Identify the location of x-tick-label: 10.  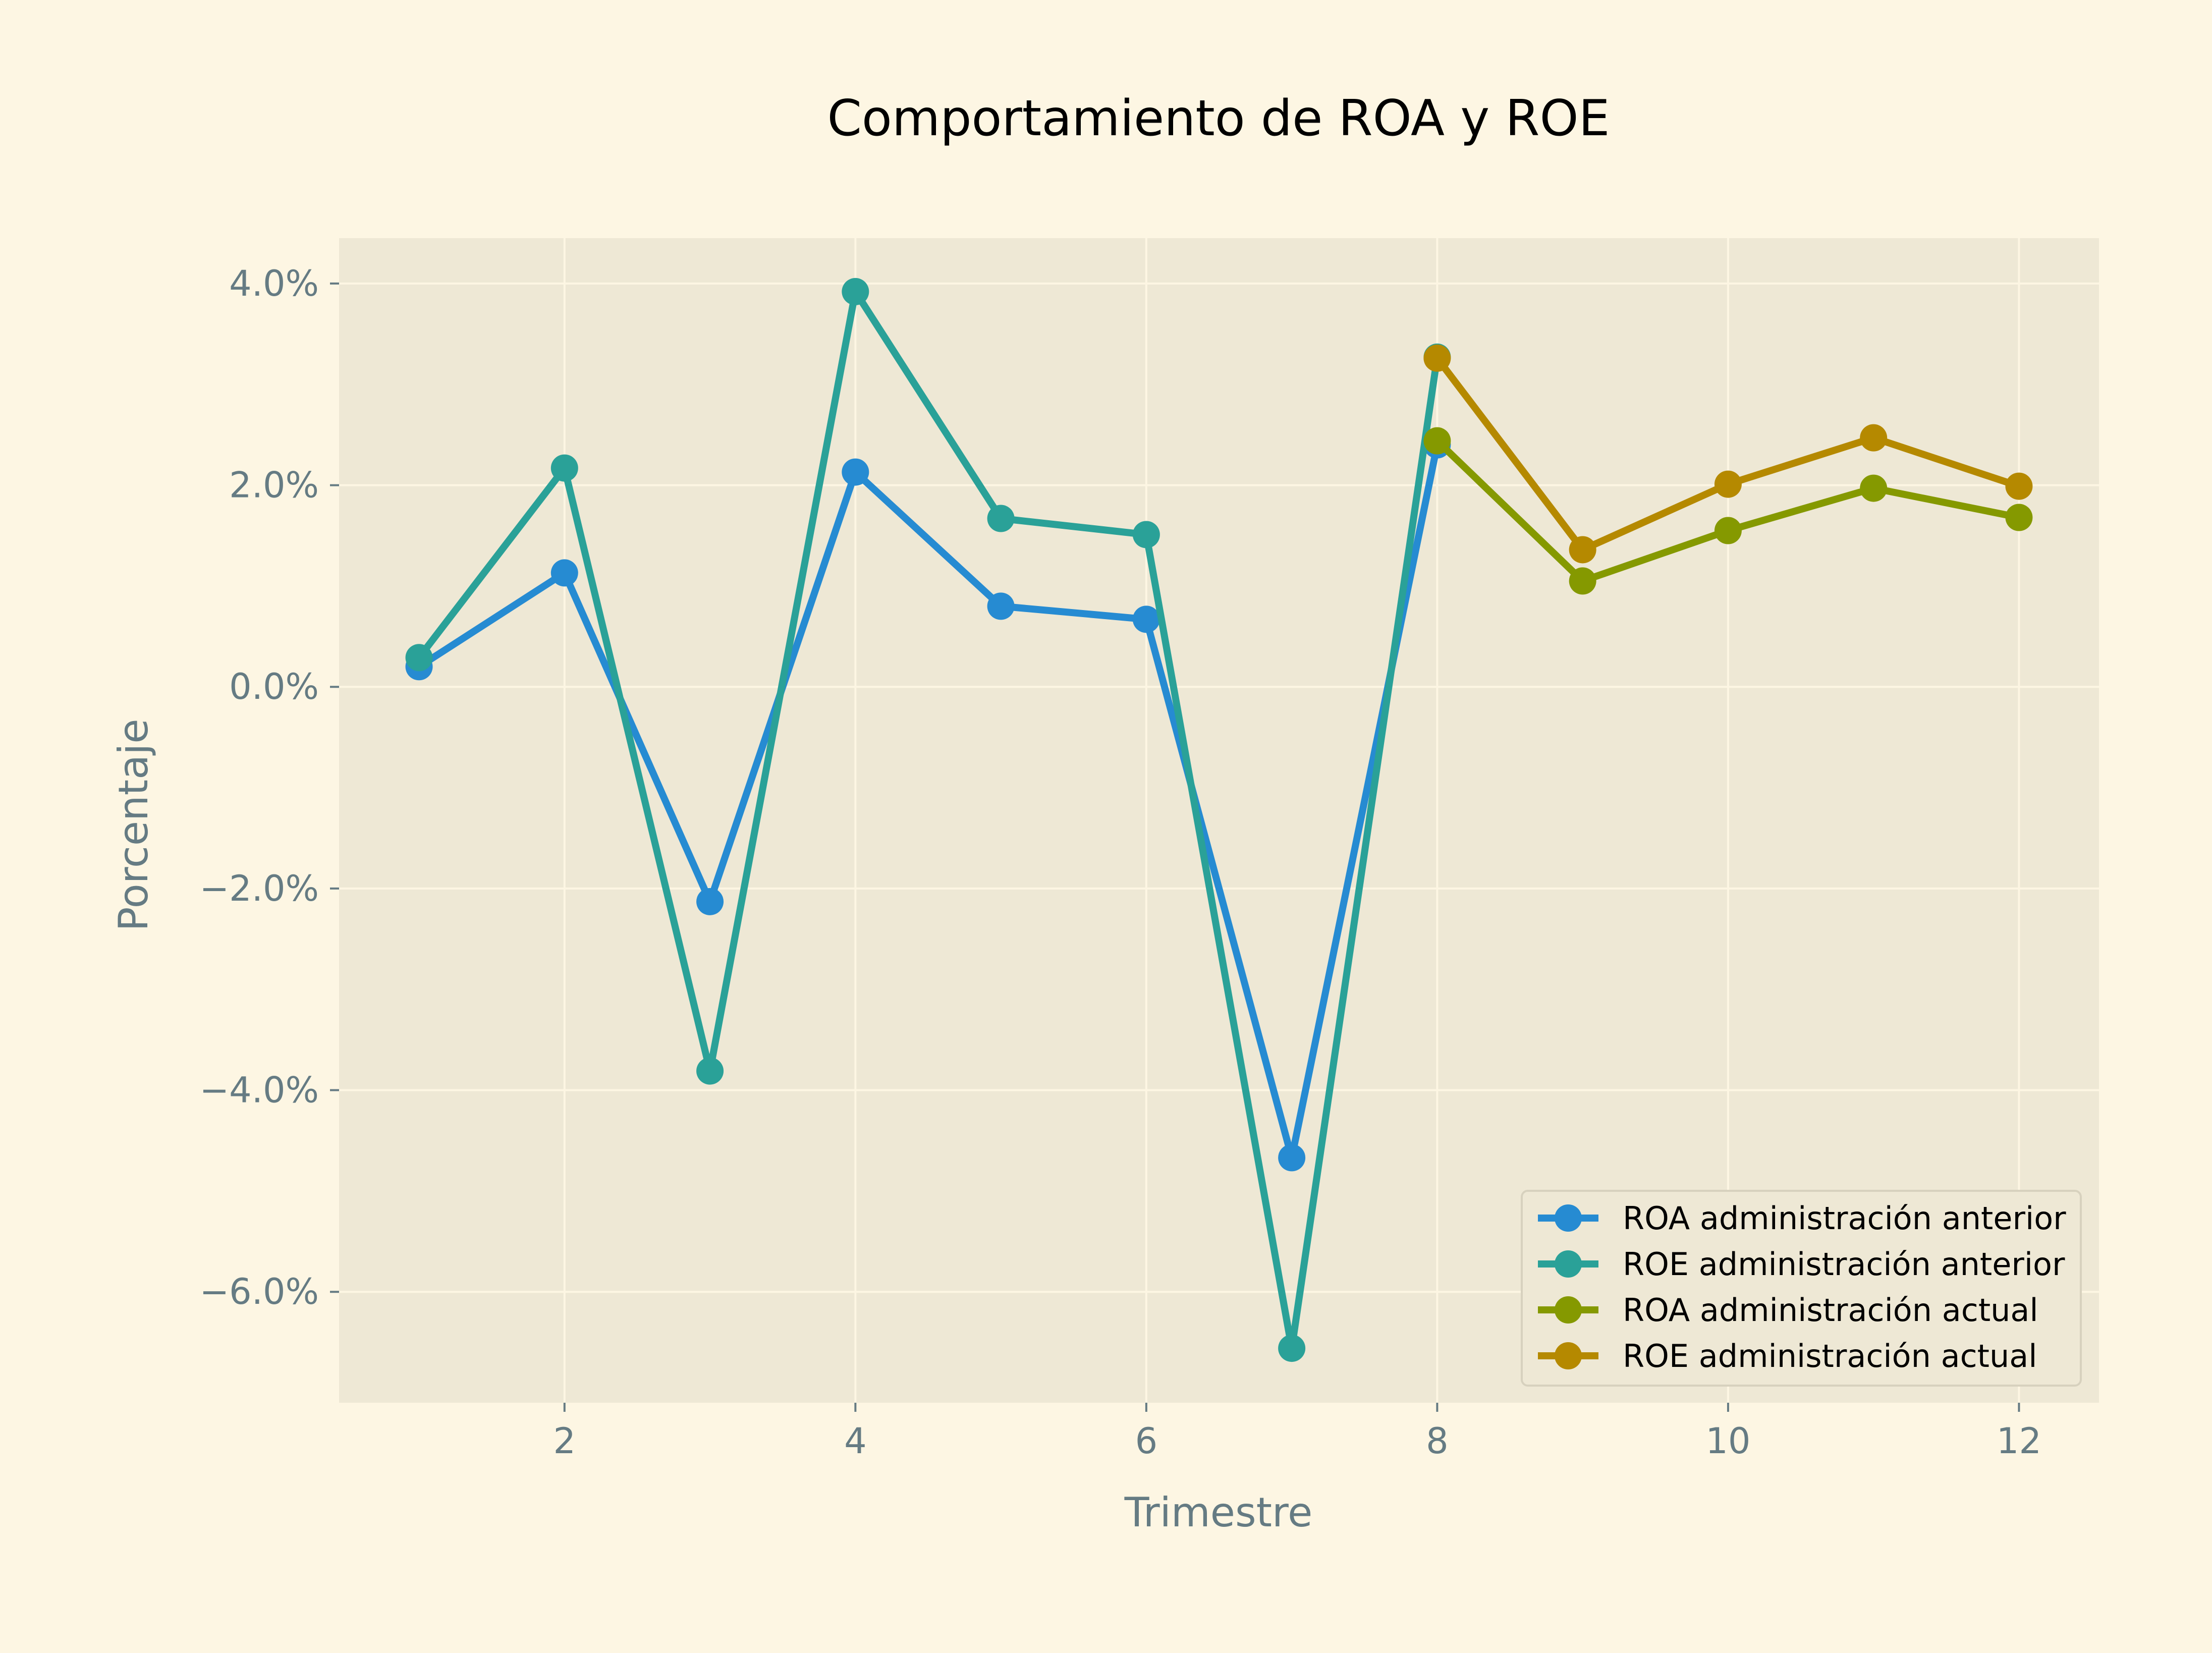
(1727, 1441).